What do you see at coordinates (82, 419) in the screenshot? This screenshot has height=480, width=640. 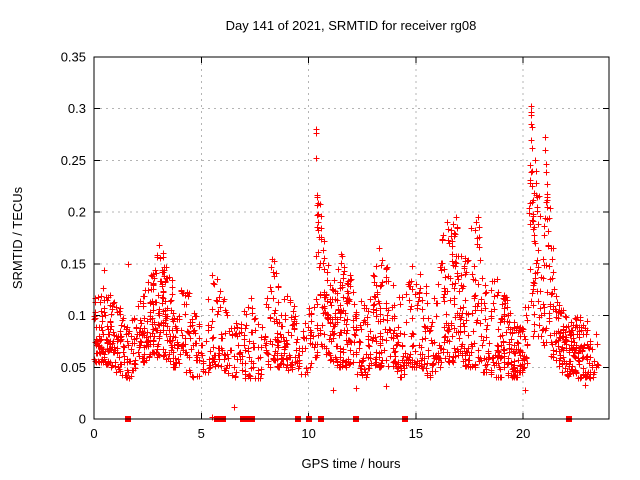 I see `y-tick-label: 0` at bounding box center [82, 419].